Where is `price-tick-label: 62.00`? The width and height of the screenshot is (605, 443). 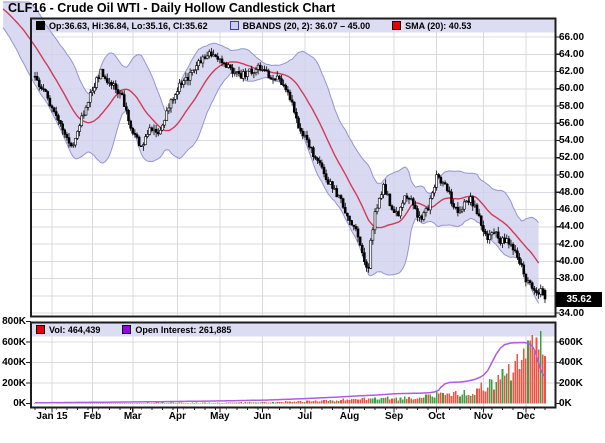 price-tick-label: 62.00 is located at coordinates (572, 71).